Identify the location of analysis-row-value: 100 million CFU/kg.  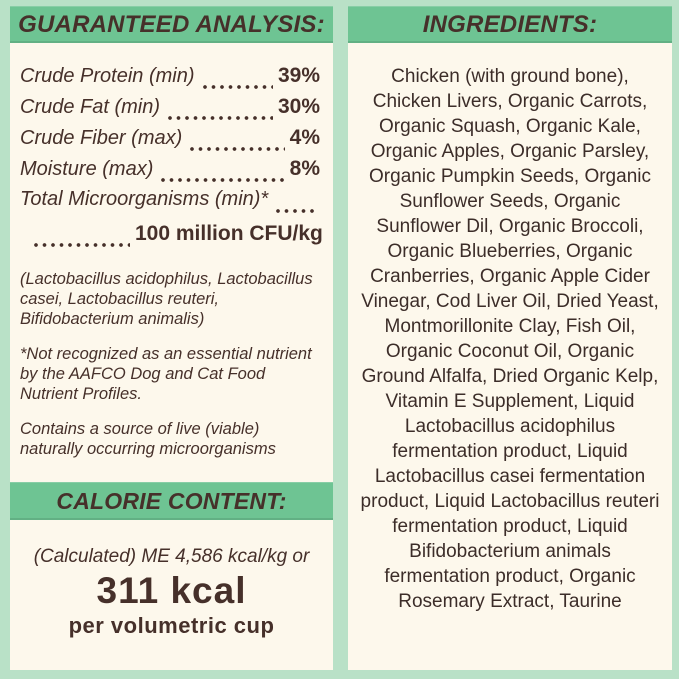
(229, 233).